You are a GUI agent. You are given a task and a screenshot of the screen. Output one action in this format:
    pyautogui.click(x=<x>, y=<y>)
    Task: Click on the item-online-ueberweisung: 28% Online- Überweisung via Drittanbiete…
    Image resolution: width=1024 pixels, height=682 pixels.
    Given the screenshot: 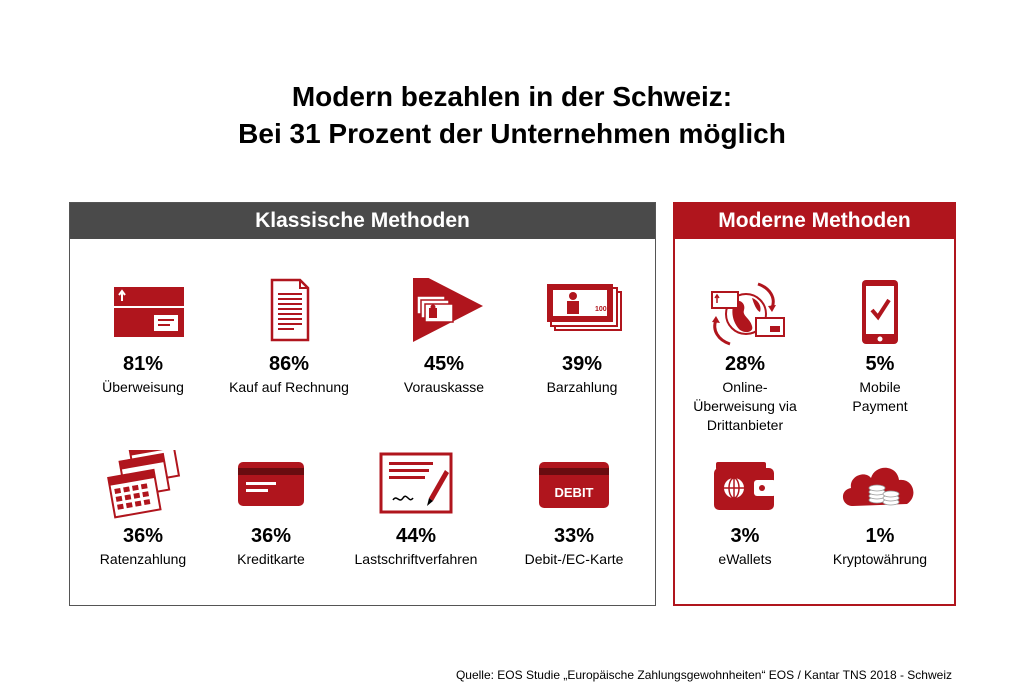 What is the action you would take?
    pyautogui.click(x=745, y=356)
    